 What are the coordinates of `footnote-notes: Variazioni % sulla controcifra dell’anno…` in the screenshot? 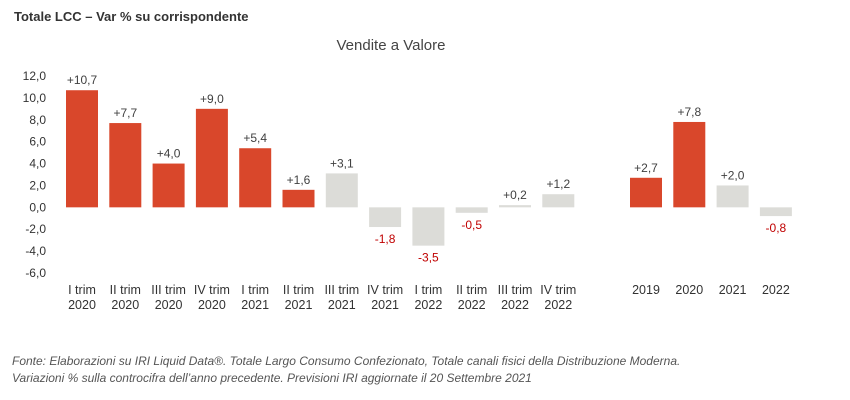 It's located at (272, 378).